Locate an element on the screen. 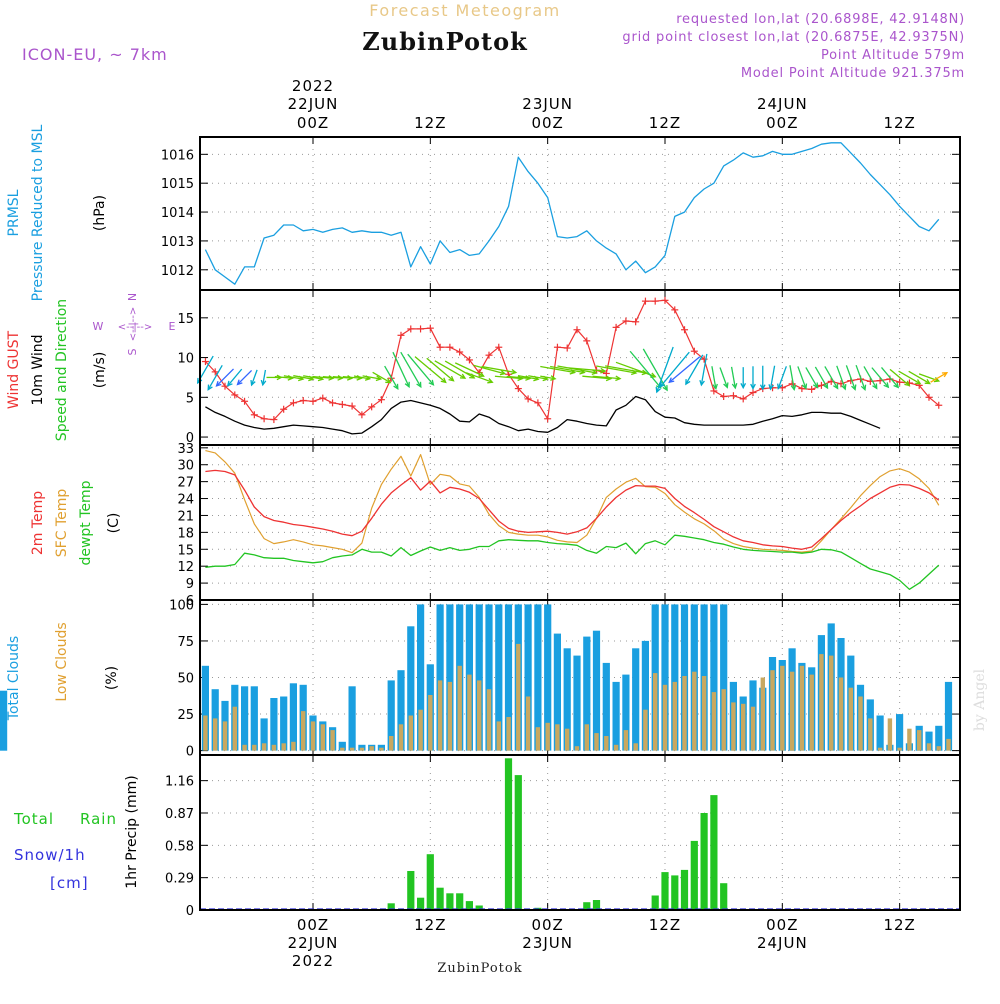 This screenshot has height=1004, width=1000. y-tick-label: 18 is located at coordinates (185, 533).